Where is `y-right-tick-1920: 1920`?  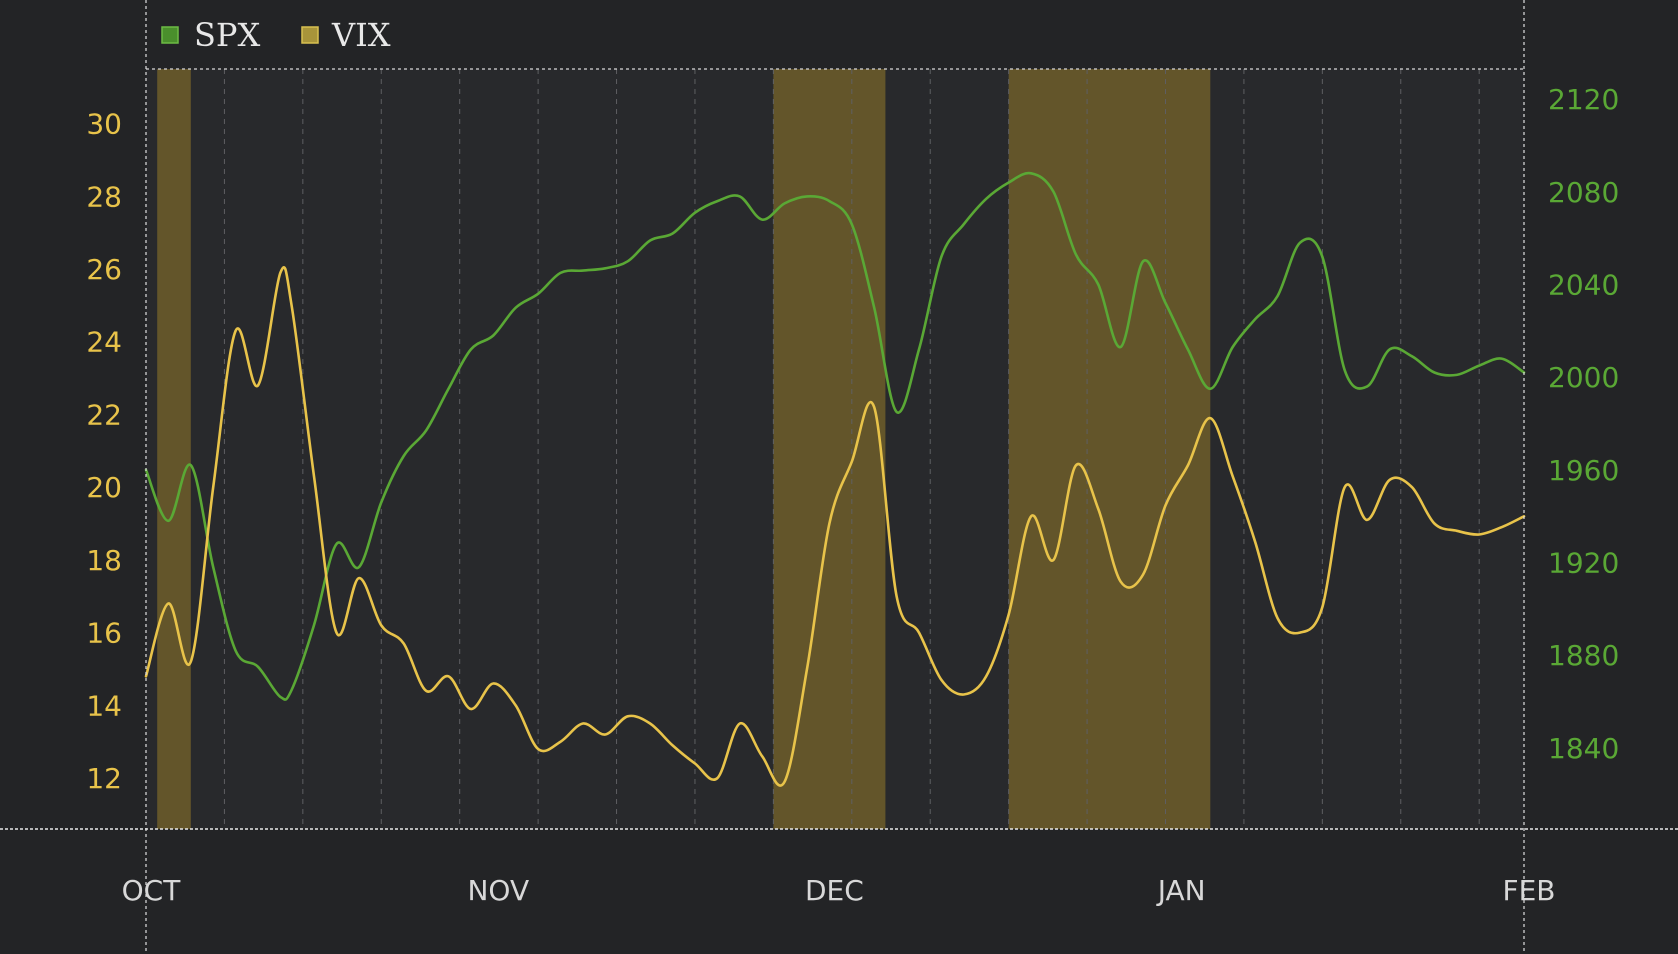 y-right-tick-1920: 1920 is located at coordinates (1583, 563).